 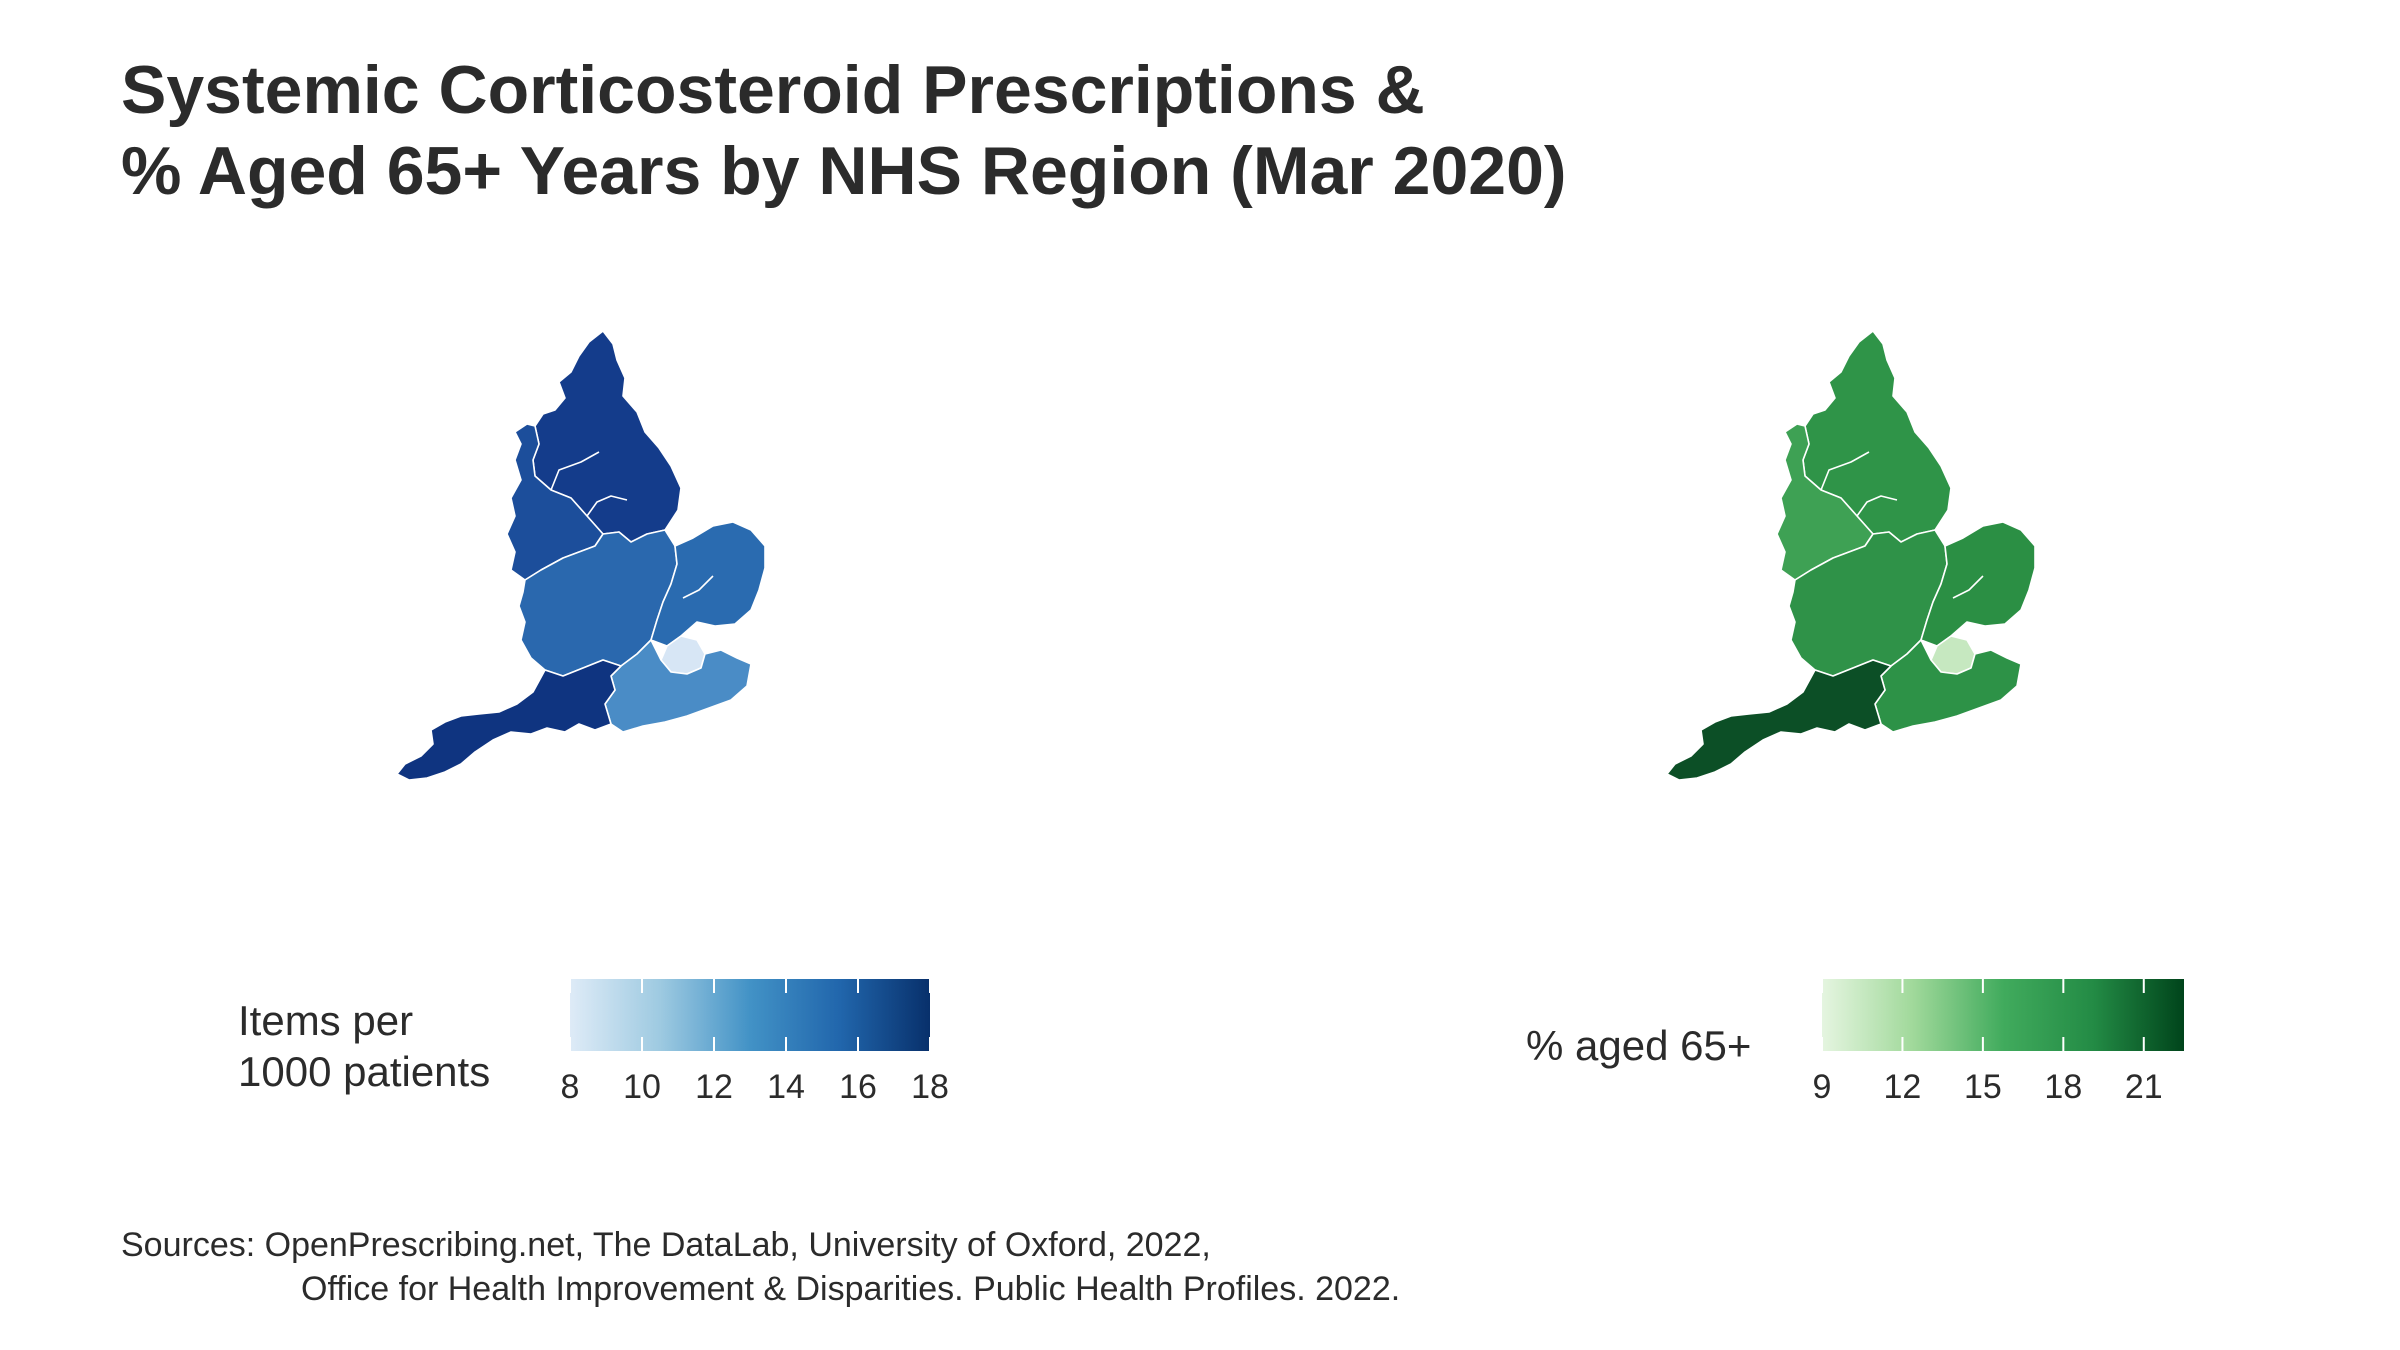 What do you see at coordinates (2143, 1087) in the screenshot?
I see `legend-tick-label: 21` at bounding box center [2143, 1087].